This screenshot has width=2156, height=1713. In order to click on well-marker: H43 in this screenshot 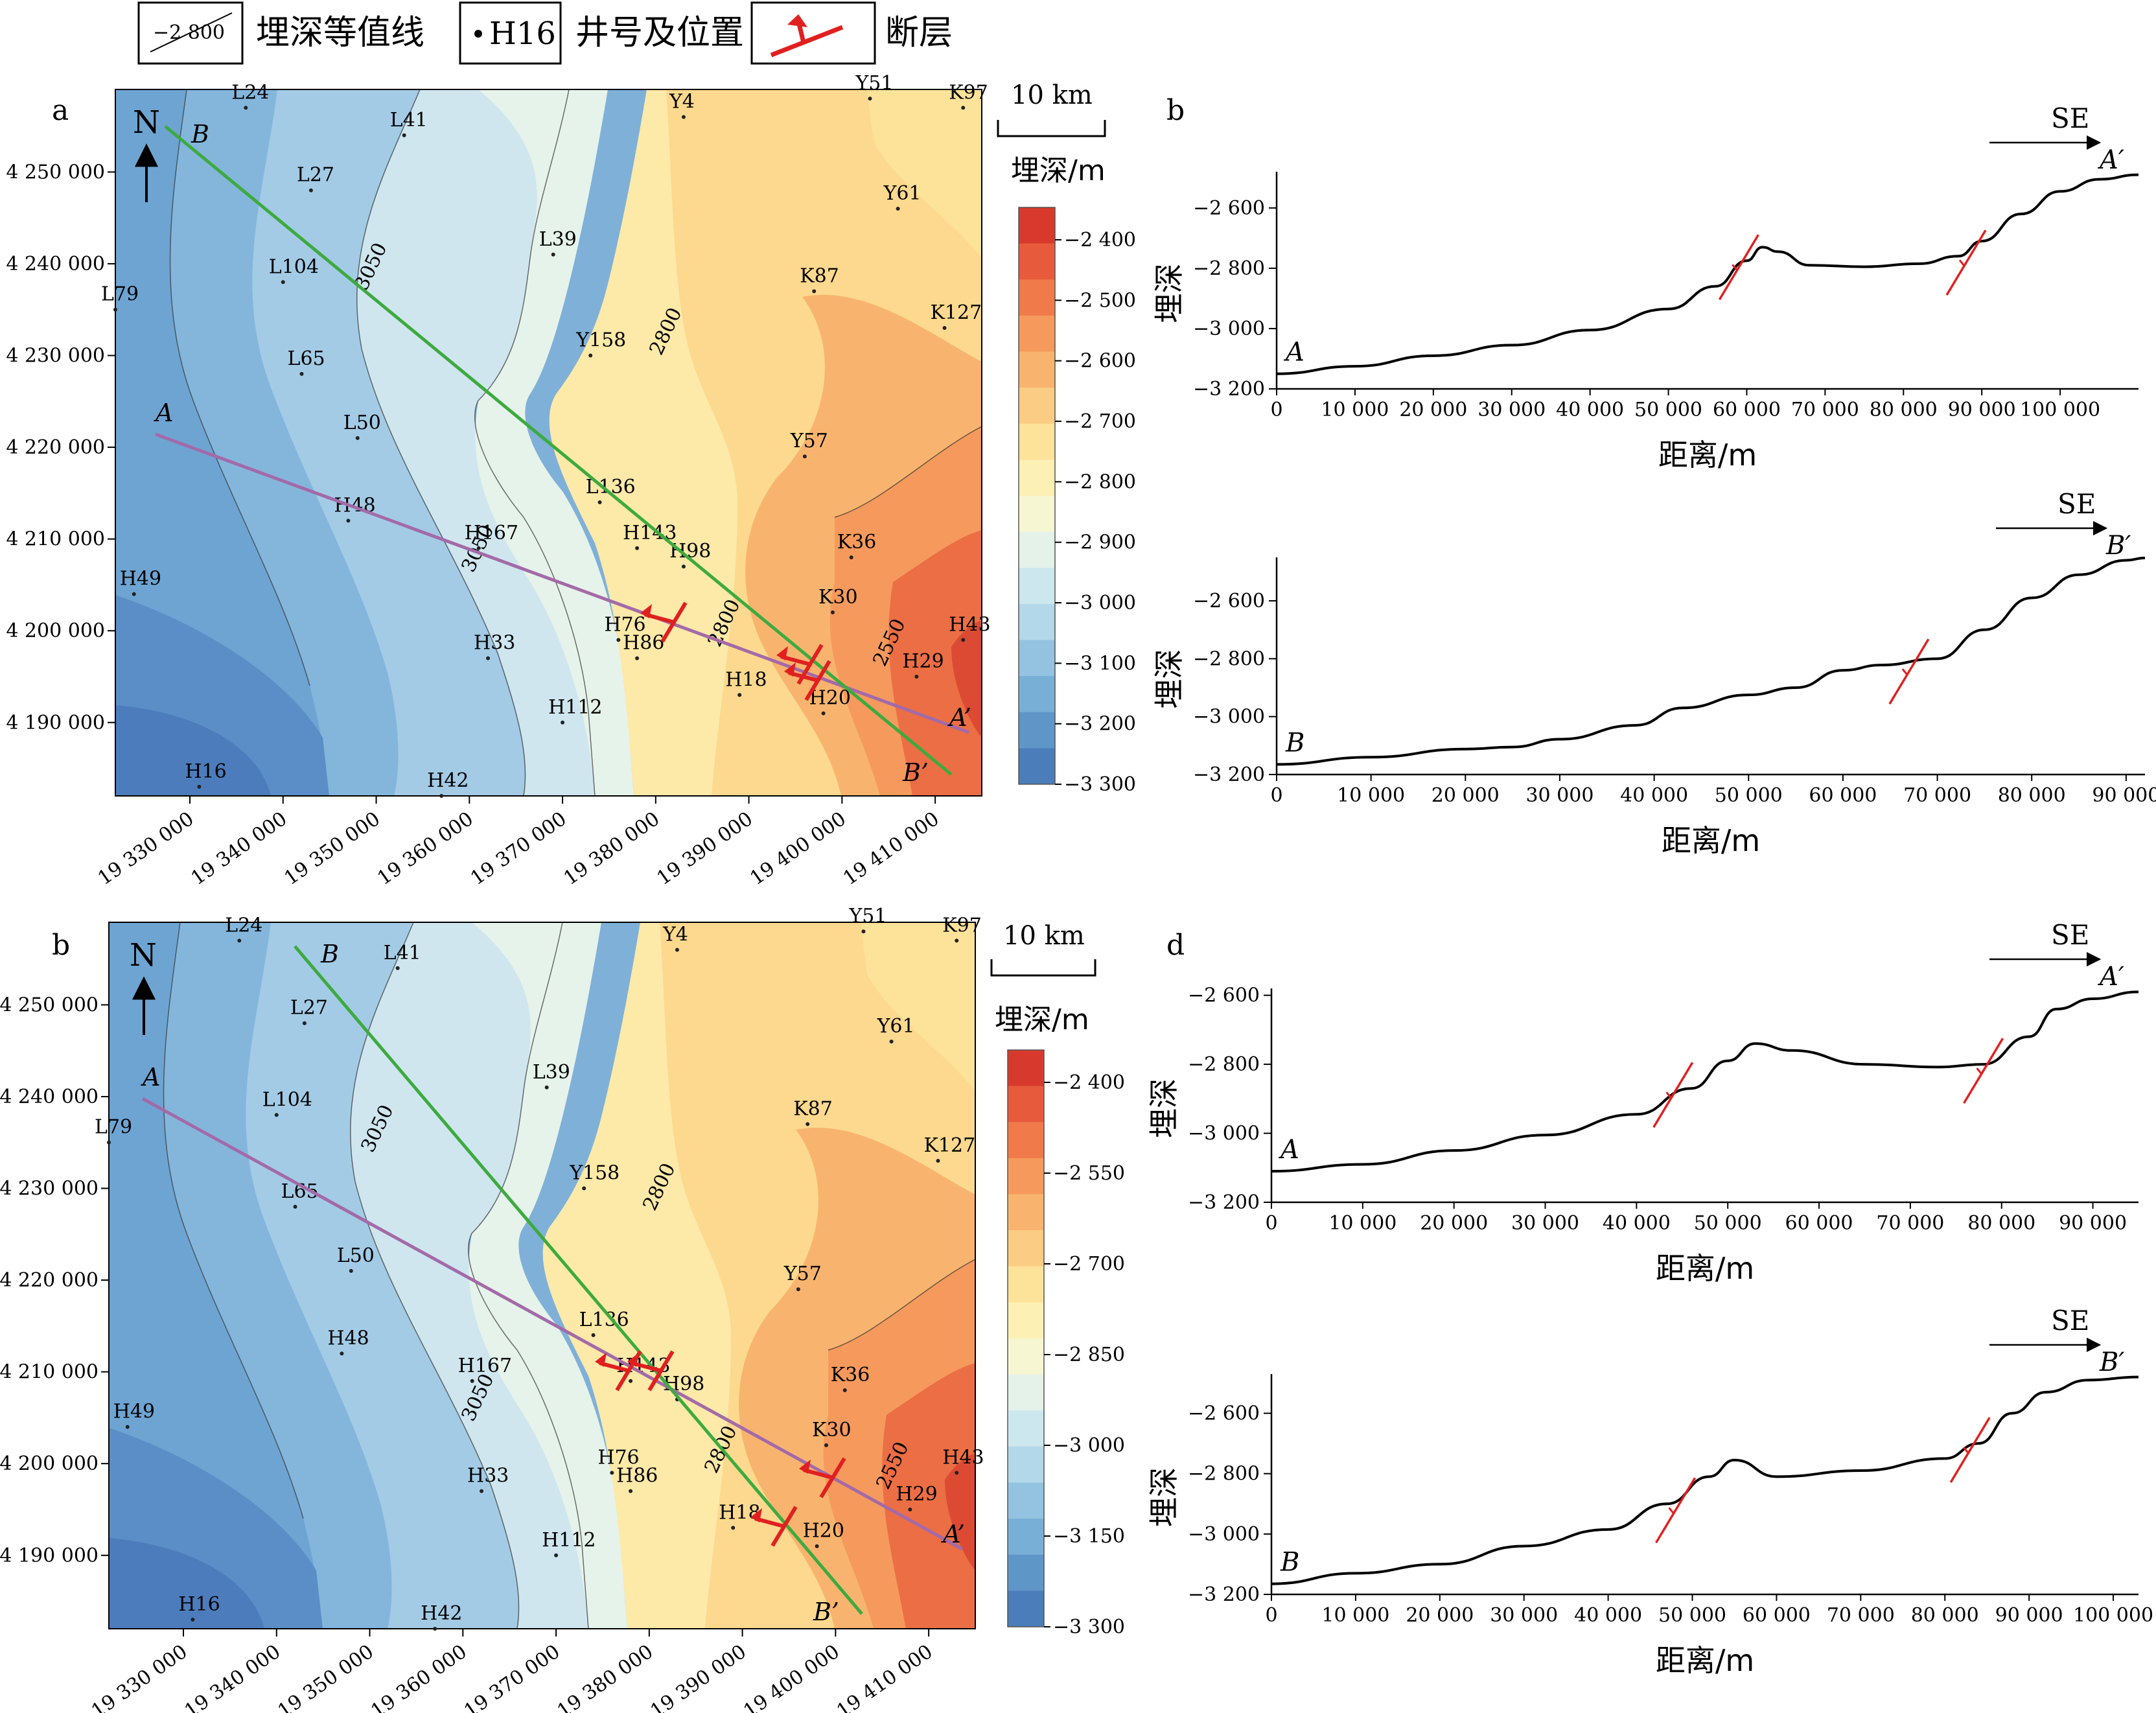, I will do `click(970, 627)`.